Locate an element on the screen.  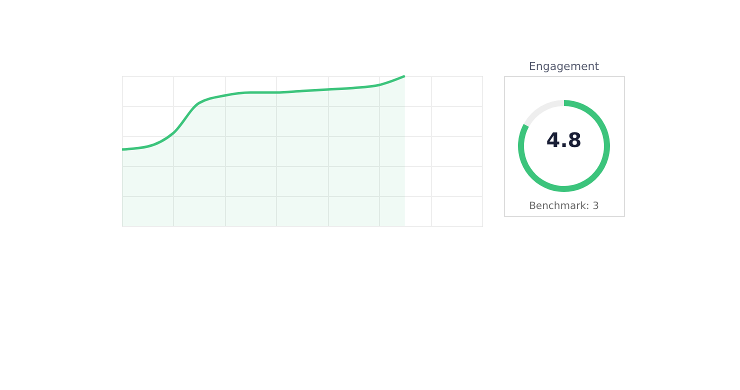
text: Benchmark: 3 is located at coordinates (564, 206).